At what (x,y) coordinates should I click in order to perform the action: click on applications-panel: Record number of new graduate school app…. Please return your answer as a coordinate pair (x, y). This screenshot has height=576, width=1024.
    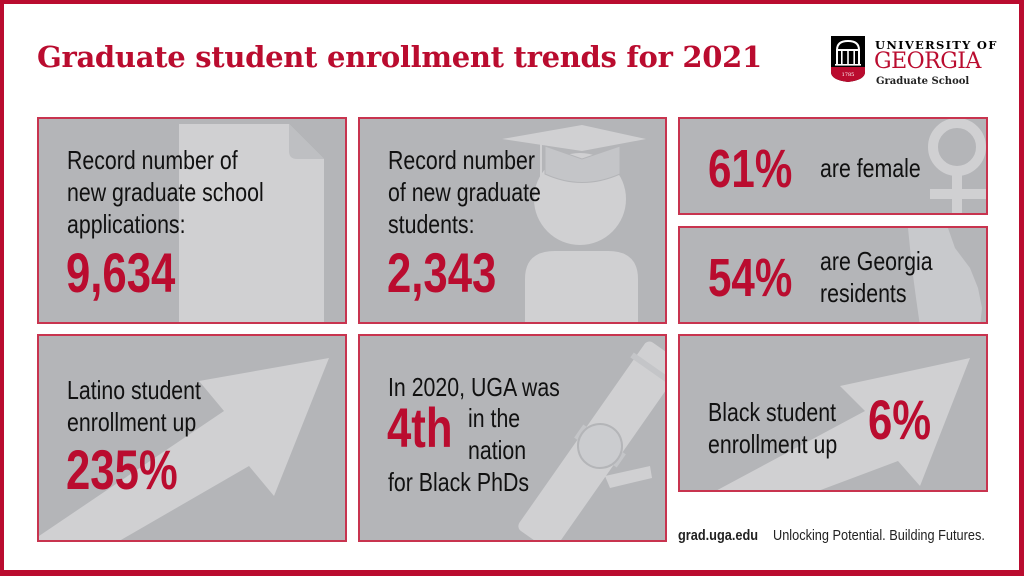
    Looking at the image, I should click on (192, 220).